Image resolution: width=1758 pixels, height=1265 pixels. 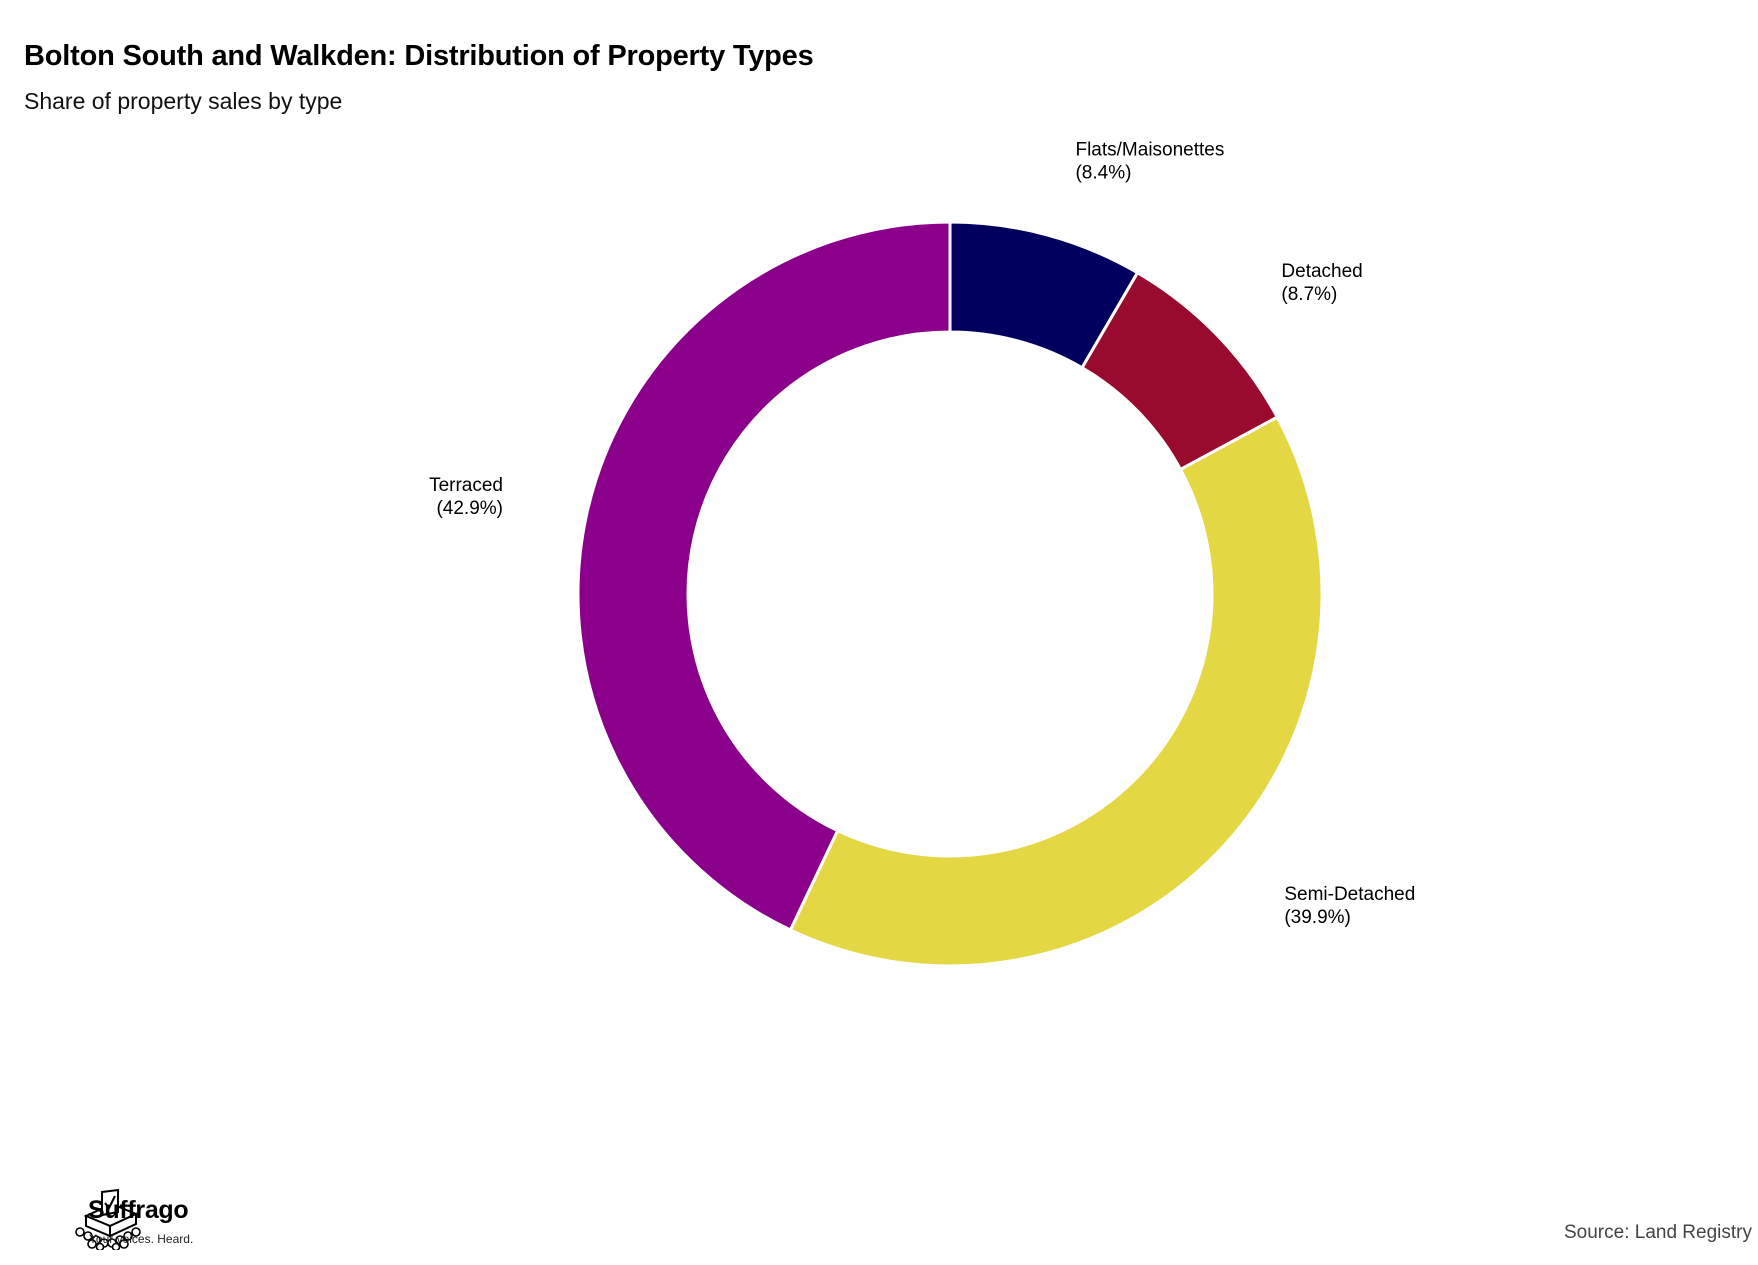 I want to click on ballot-box-icon, so click(x=108, y=1219).